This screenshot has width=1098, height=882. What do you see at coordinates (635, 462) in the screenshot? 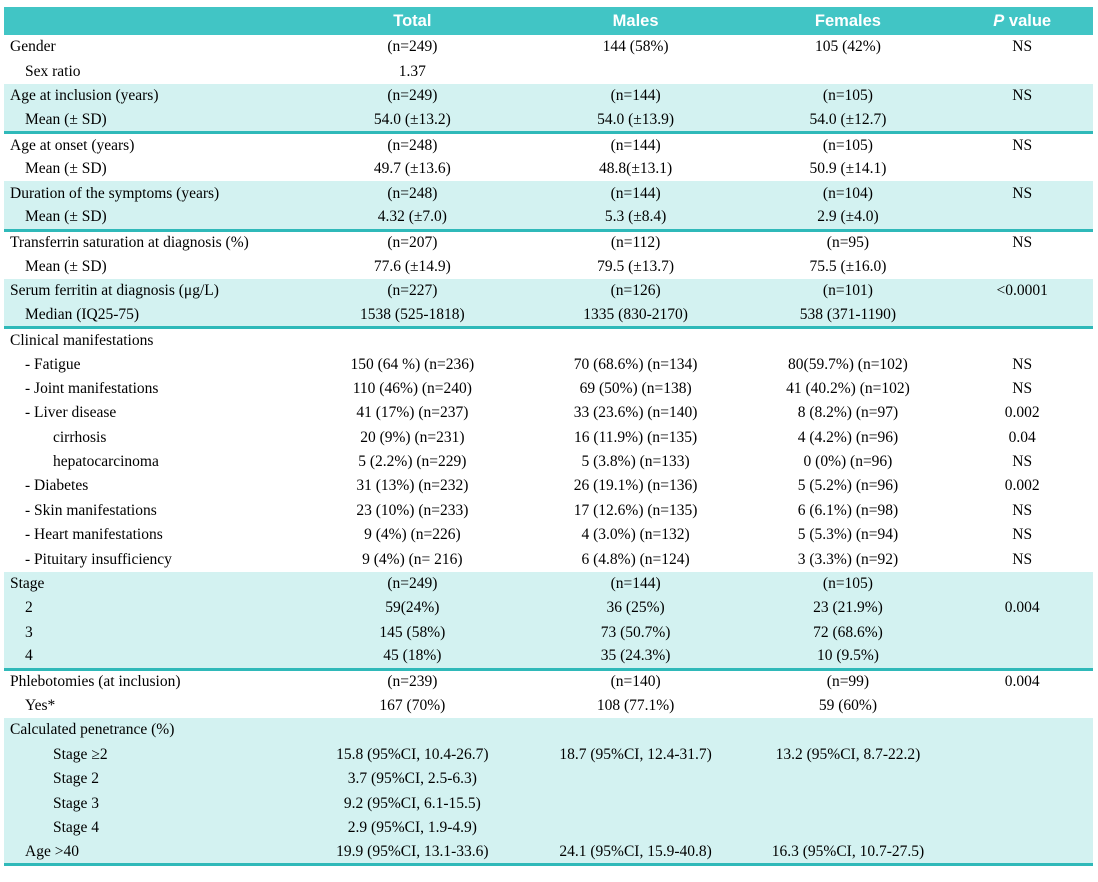
I see `cell-males: 5 (3.8%) (n=133)` at bounding box center [635, 462].